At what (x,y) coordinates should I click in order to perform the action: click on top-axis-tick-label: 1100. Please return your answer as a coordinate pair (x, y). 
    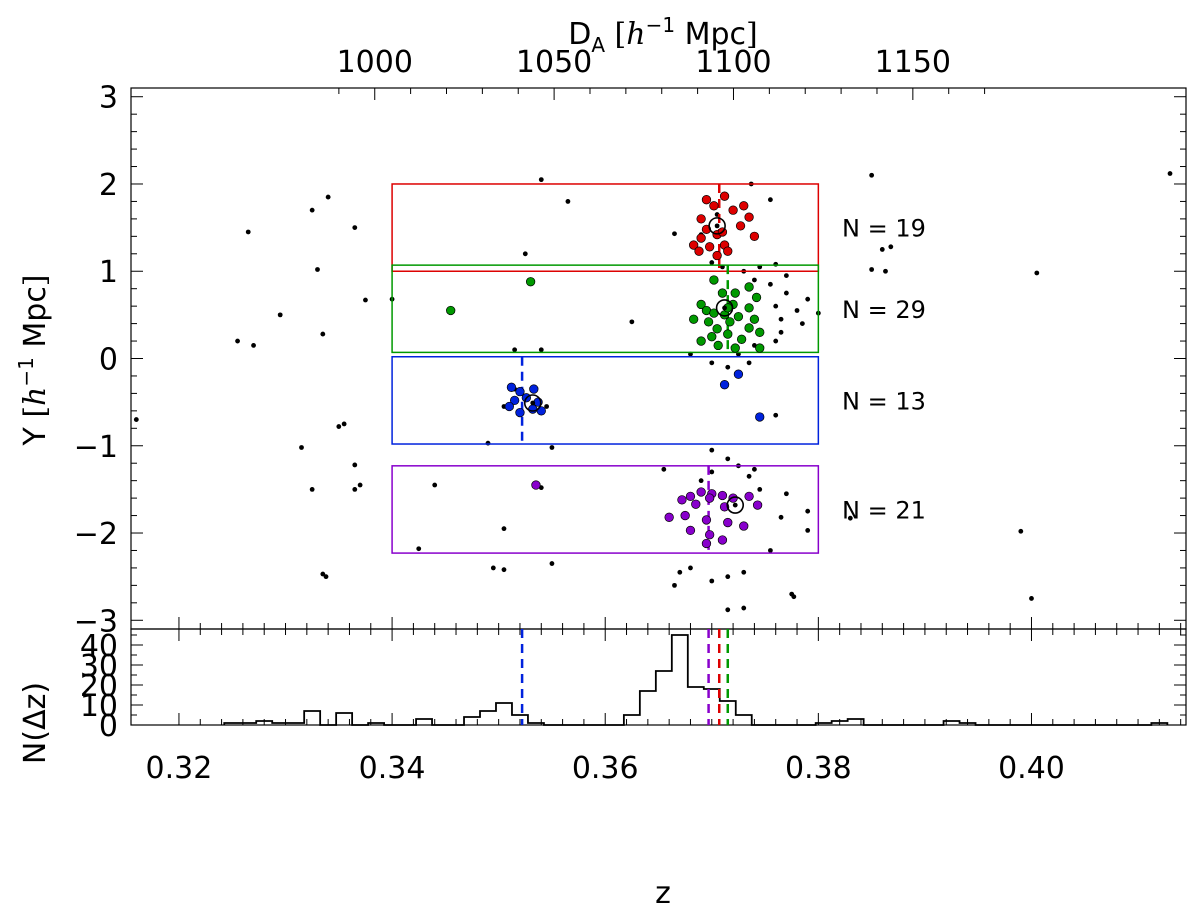
    Looking at the image, I should click on (733, 62).